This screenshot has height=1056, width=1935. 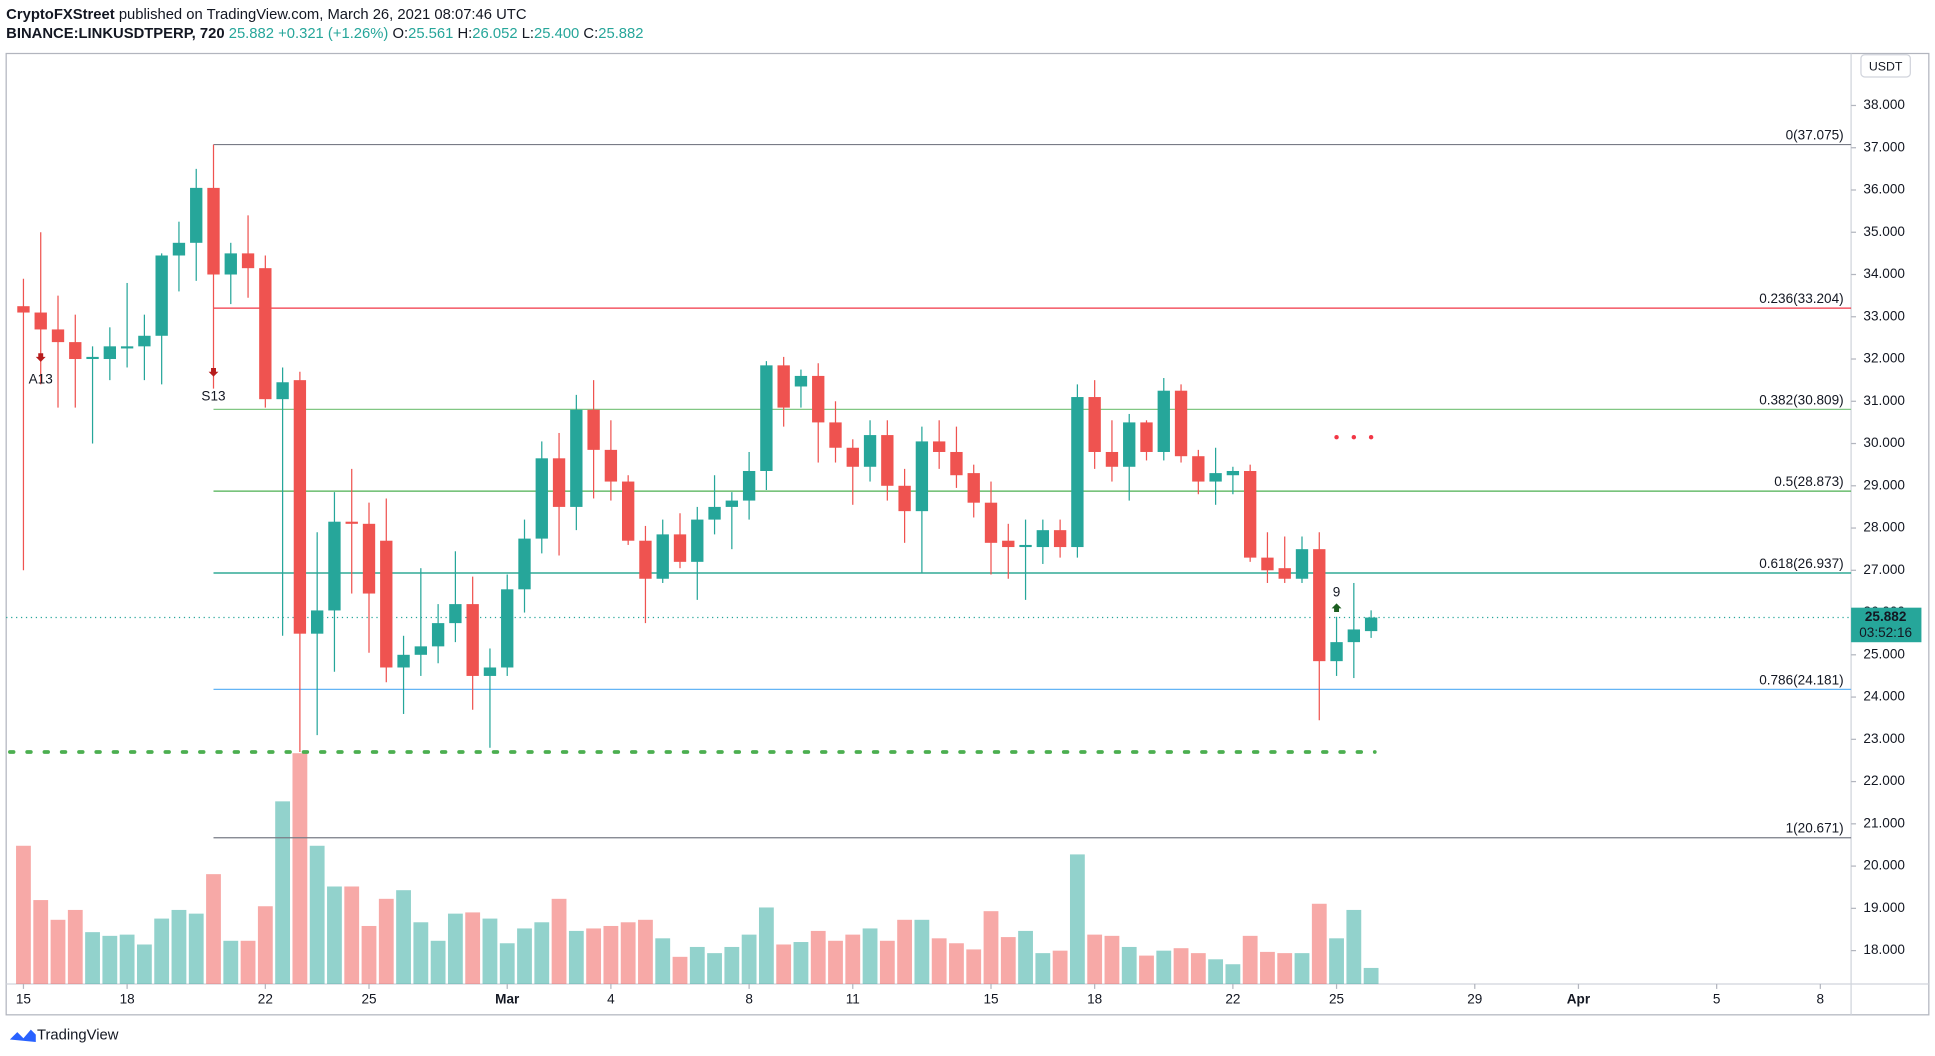 I want to click on x-tick-label: 15, so click(x=23, y=999).